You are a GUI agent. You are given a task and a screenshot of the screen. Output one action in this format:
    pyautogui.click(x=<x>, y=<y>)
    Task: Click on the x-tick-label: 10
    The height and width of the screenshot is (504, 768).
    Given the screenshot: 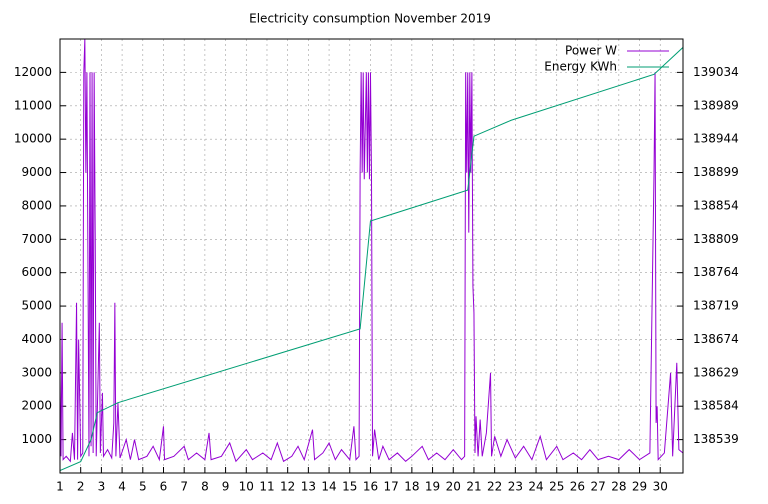 What is the action you would take?
    pyautogui.click(x=246, y=487)
    